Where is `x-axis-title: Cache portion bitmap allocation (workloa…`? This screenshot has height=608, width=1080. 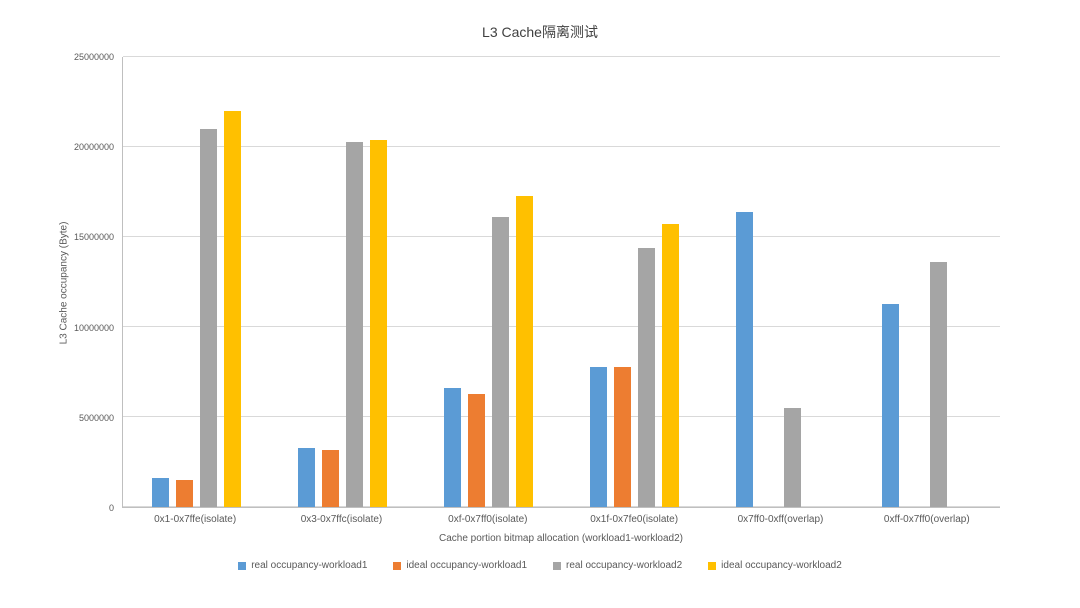
x-axis-title: Cache portion bitmap allocation (workloa… is located at coordinates (560, 538).